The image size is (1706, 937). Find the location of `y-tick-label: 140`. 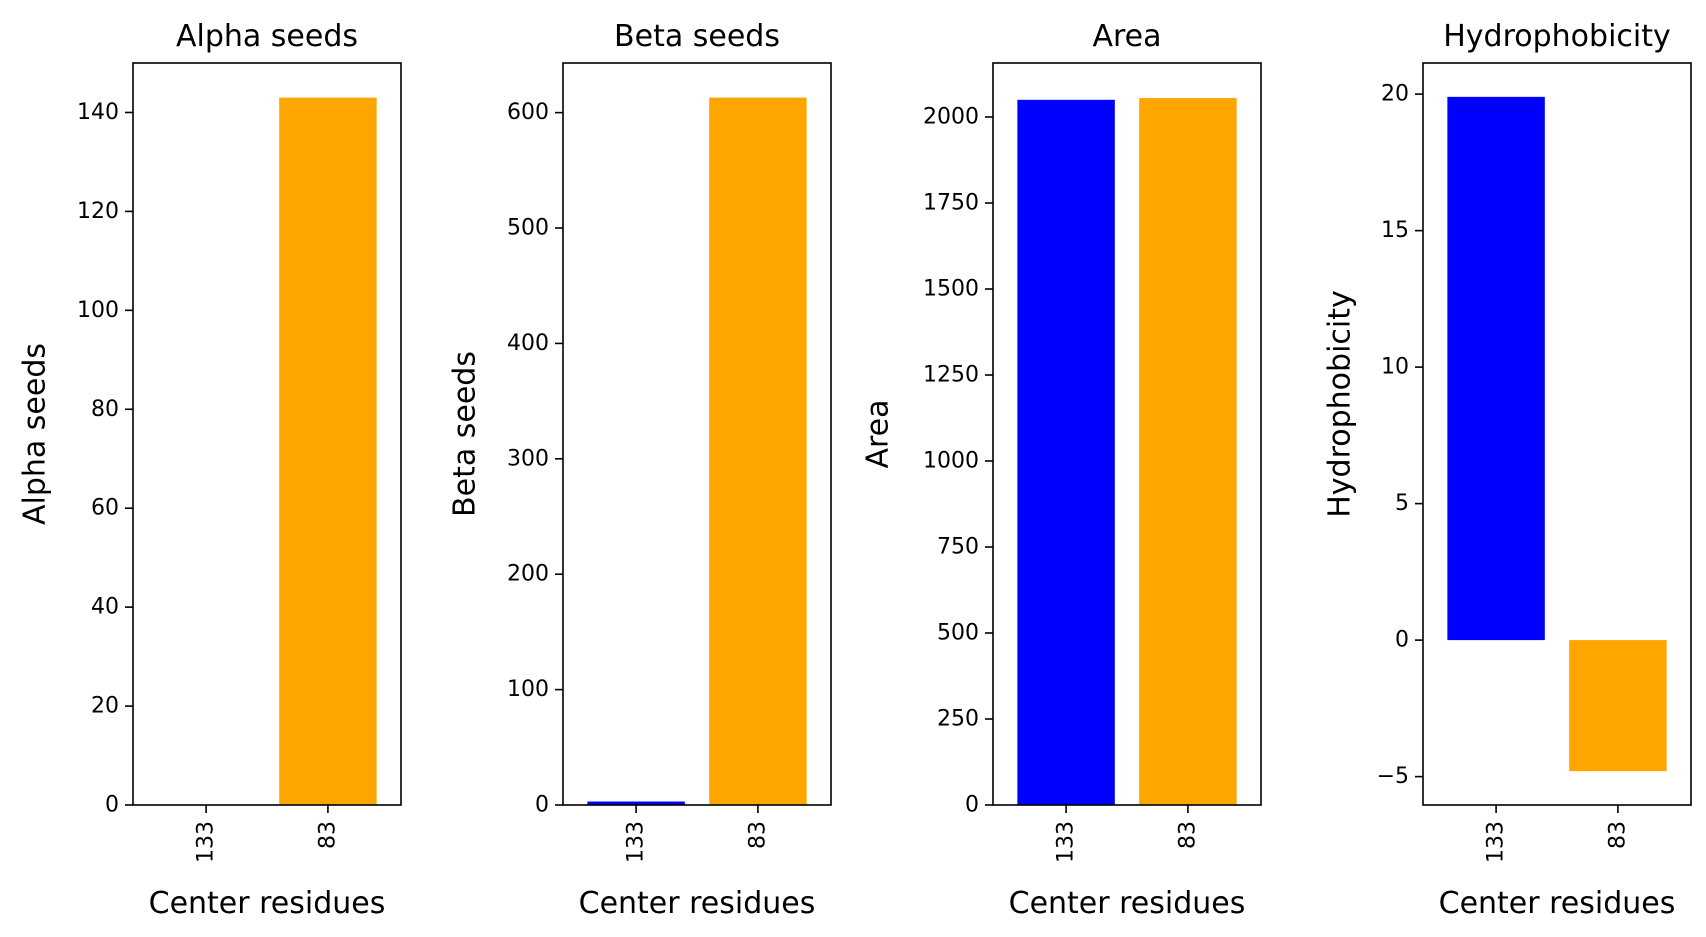

y-tick-label: 140 is located at coordinates (98, 112).